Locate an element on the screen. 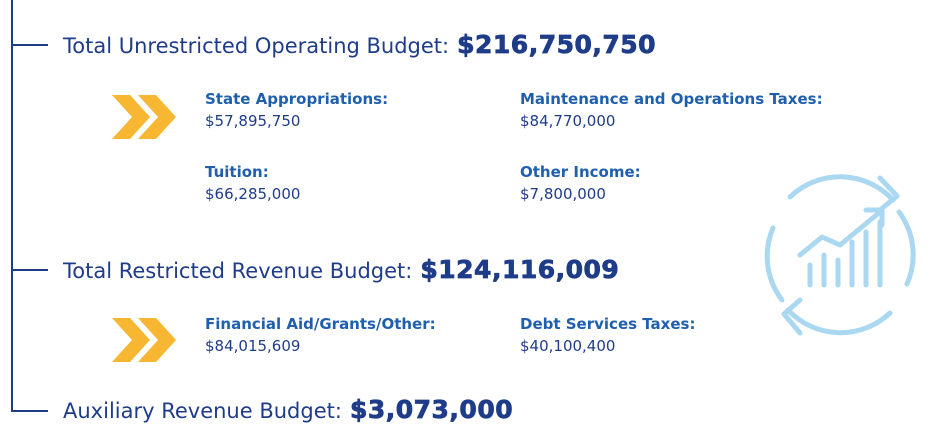 The height and width of the screenshot is (445, 936). item-label: Debt Services Taxes: is located at coordinates (608, 324).